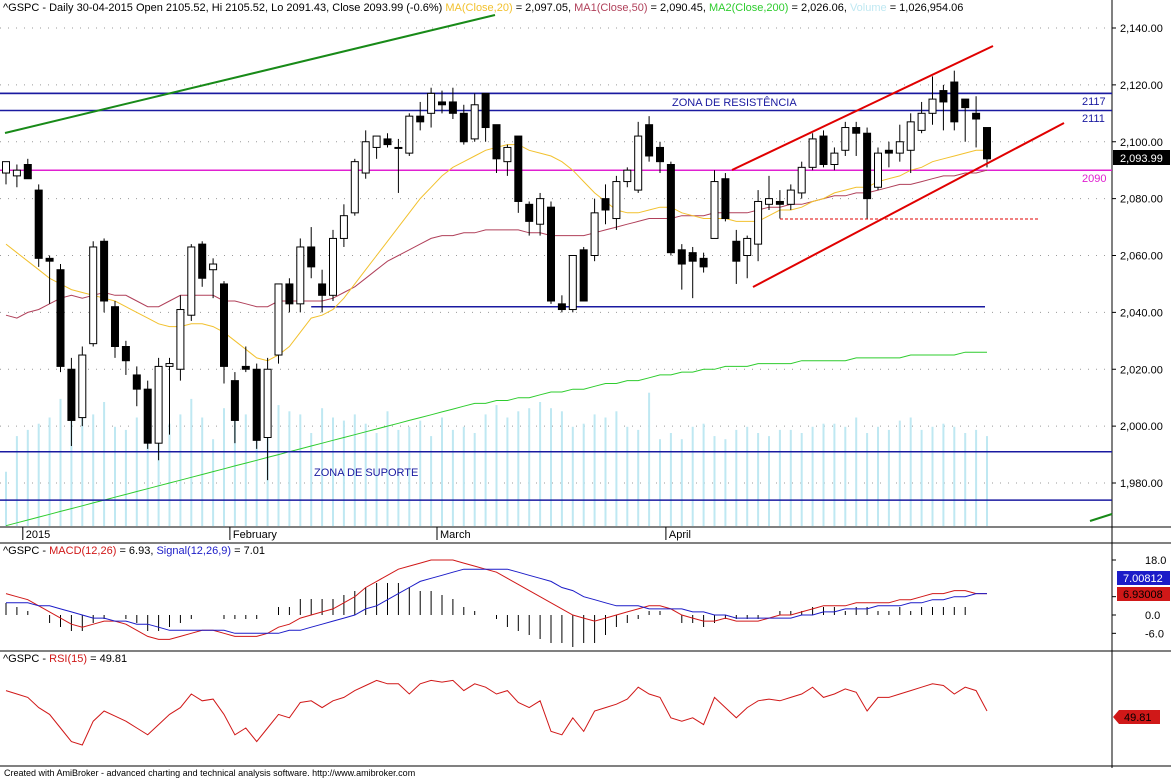 This screenshot has width=1171, height=781. I want to click on x-tick-label: February, so click(255, 535).